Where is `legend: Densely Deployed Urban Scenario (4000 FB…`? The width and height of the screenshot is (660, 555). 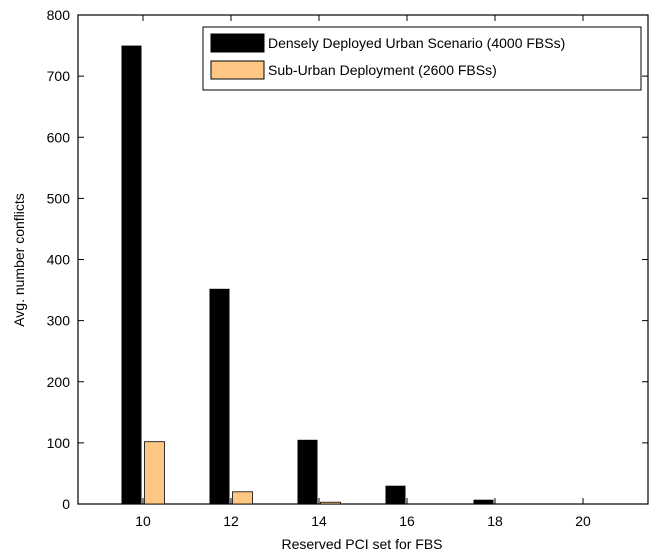
legend: Densely Deployed Urban Scenario (4000 FB… is located at coordinates (422, 58).